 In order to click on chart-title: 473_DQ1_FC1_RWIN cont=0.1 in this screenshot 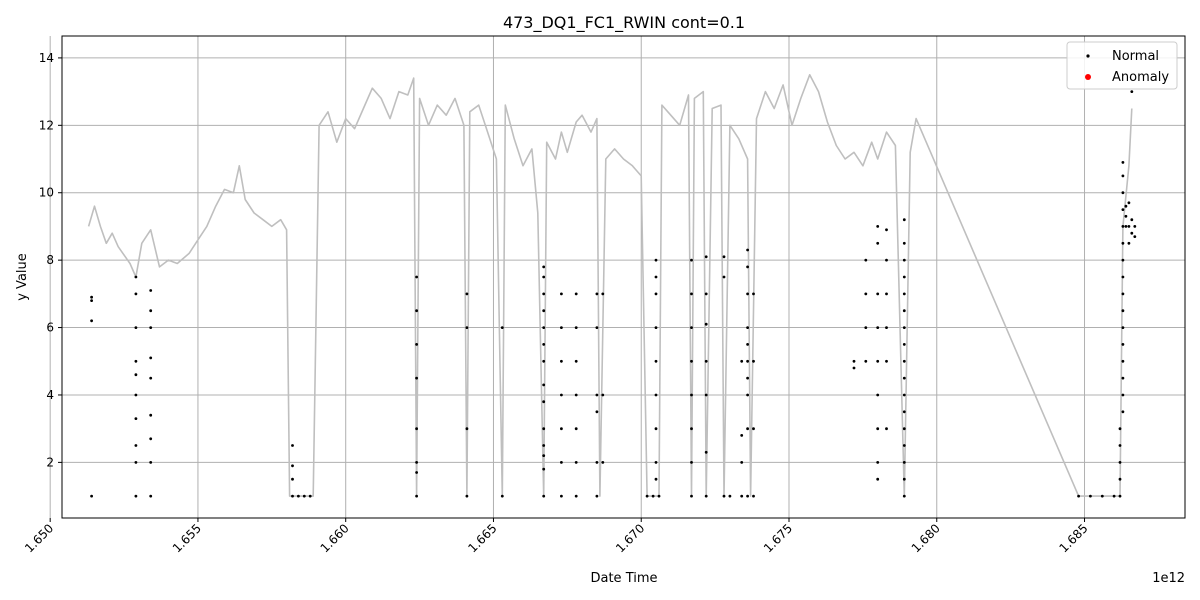, I will do `click(624, 23)`.